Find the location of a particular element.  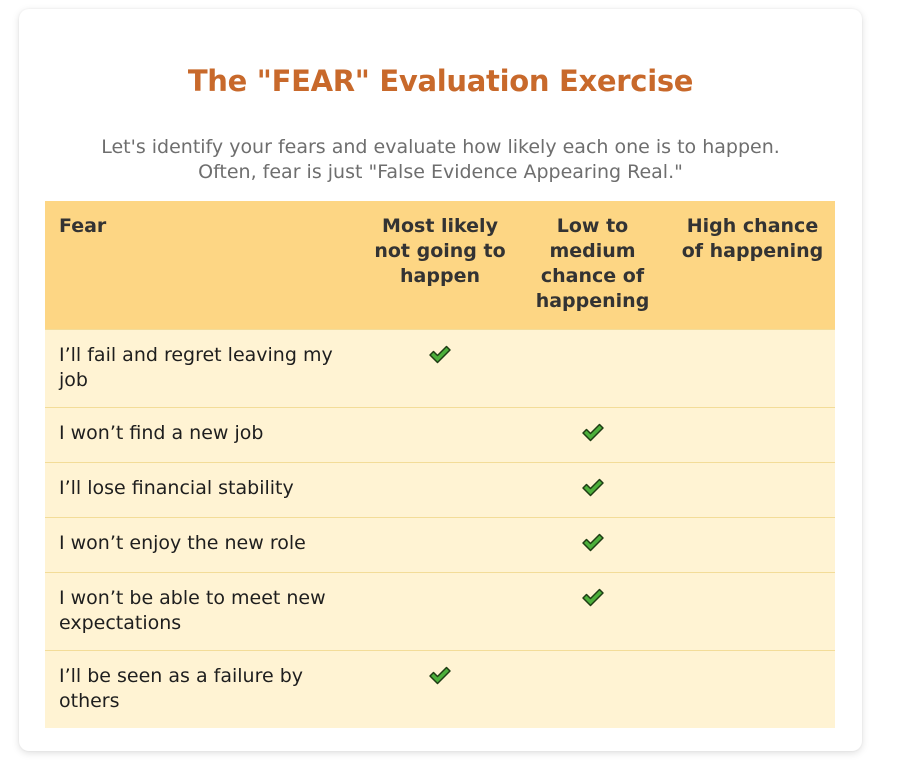

fear-cell: I’ll fail and regret leaving my job is located at coordinates (205, 367).